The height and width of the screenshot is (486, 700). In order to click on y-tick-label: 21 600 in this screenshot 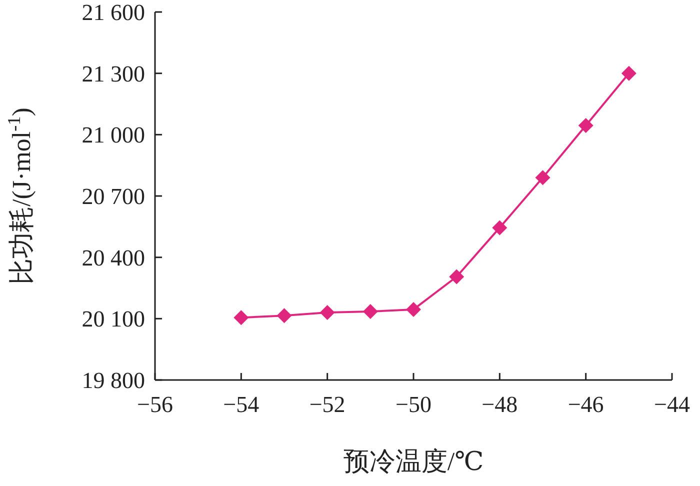, I will do `click(113, 13)`.